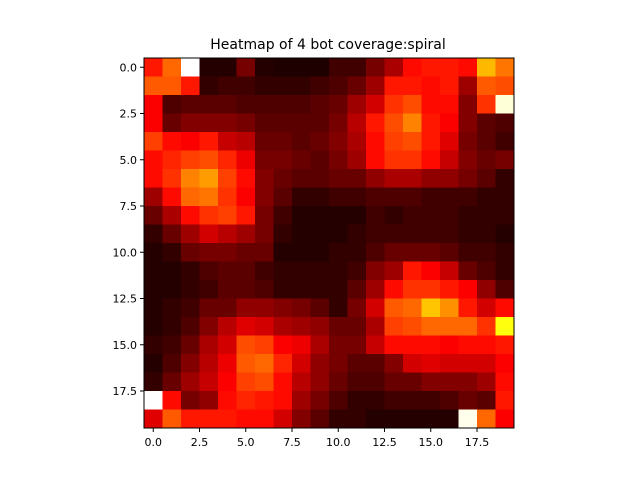 This screenshot has width=640, height=480. Describe the element at coordinates (477, 442) in the screenshot. I see `x-tick-label: 17.5` at that location.